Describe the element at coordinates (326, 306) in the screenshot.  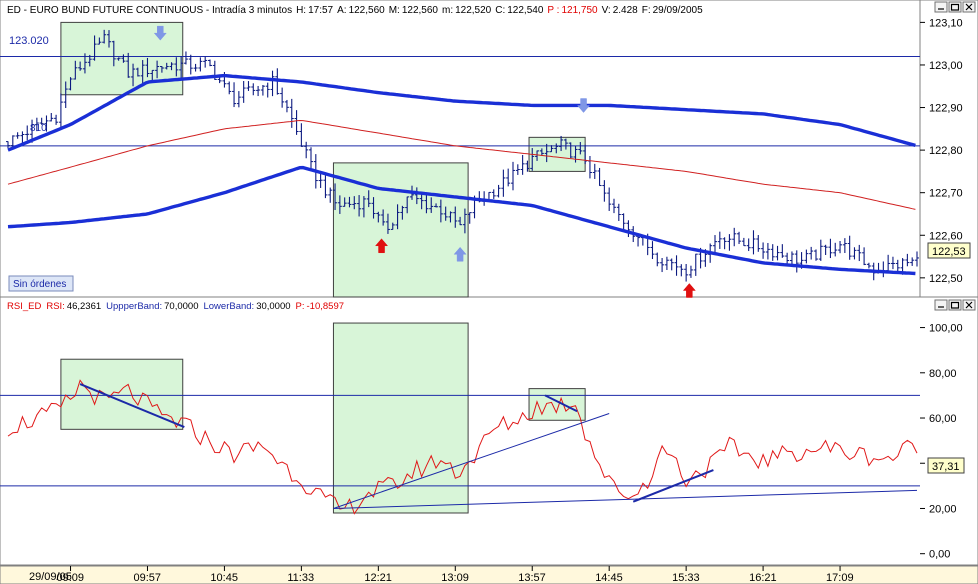
I see `rsi-p-val: -10,8597` at that location.